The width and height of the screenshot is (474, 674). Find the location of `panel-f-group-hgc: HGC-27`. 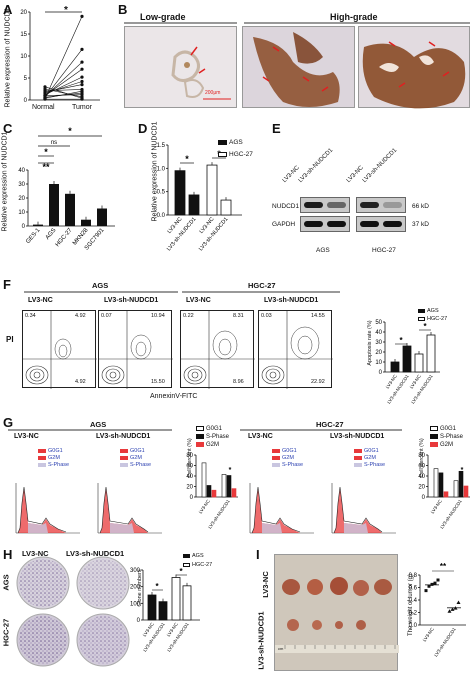

panel-f-group-hgc: HGC-27 is located at coordinates (262, 285).